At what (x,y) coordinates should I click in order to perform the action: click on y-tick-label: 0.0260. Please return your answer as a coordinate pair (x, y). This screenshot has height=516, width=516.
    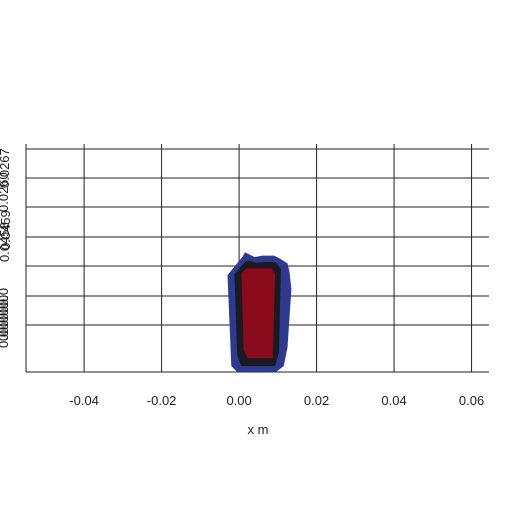
    Looking at the image, I should click on (5, 192).